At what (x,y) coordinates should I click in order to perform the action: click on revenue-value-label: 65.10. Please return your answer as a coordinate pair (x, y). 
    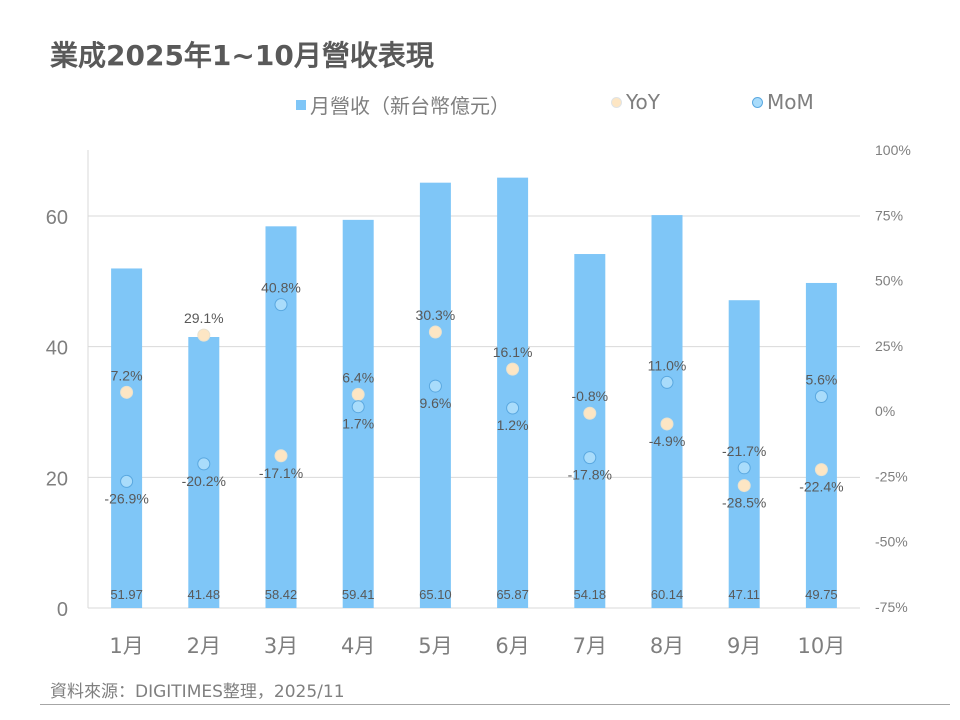
    Looking at the image, I should click on (435, 594).